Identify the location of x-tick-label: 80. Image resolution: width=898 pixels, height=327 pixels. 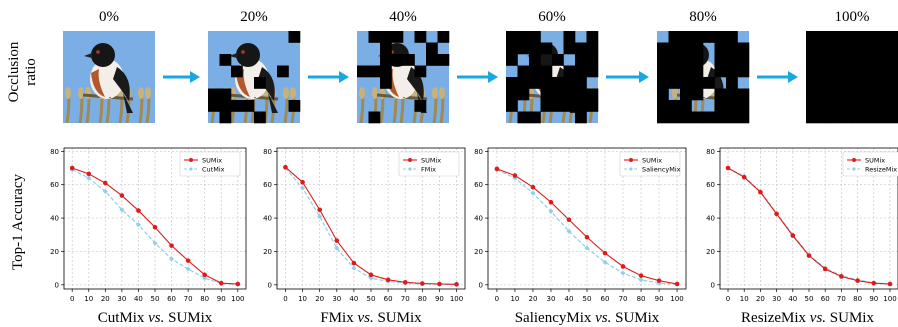
(641, 299).